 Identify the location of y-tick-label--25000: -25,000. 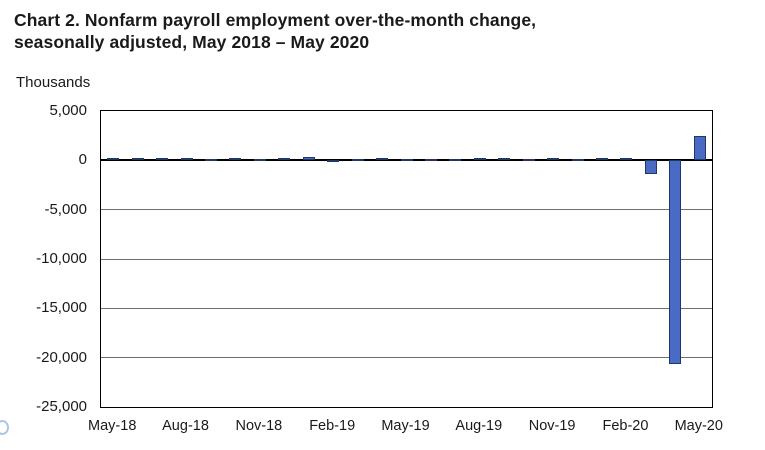
(61, 406).